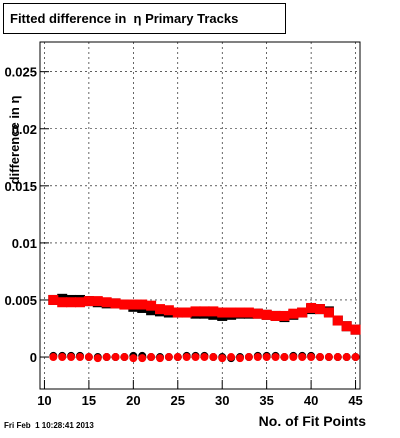  What do you see at coordinates (222, 400) in the screenshot?
I see `x-tick-label: 30` at bounding box center [222, 400].